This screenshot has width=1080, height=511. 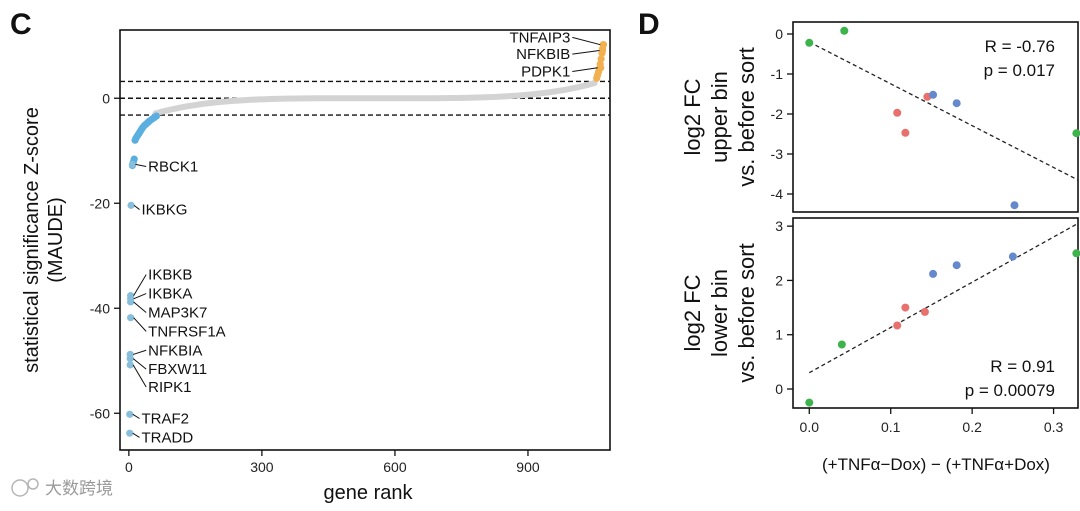 What do you see at coordinates (106, 98) in the screenshot?
I see `panel-c-y-tick-label: 0` at bounding box center [106, 98].